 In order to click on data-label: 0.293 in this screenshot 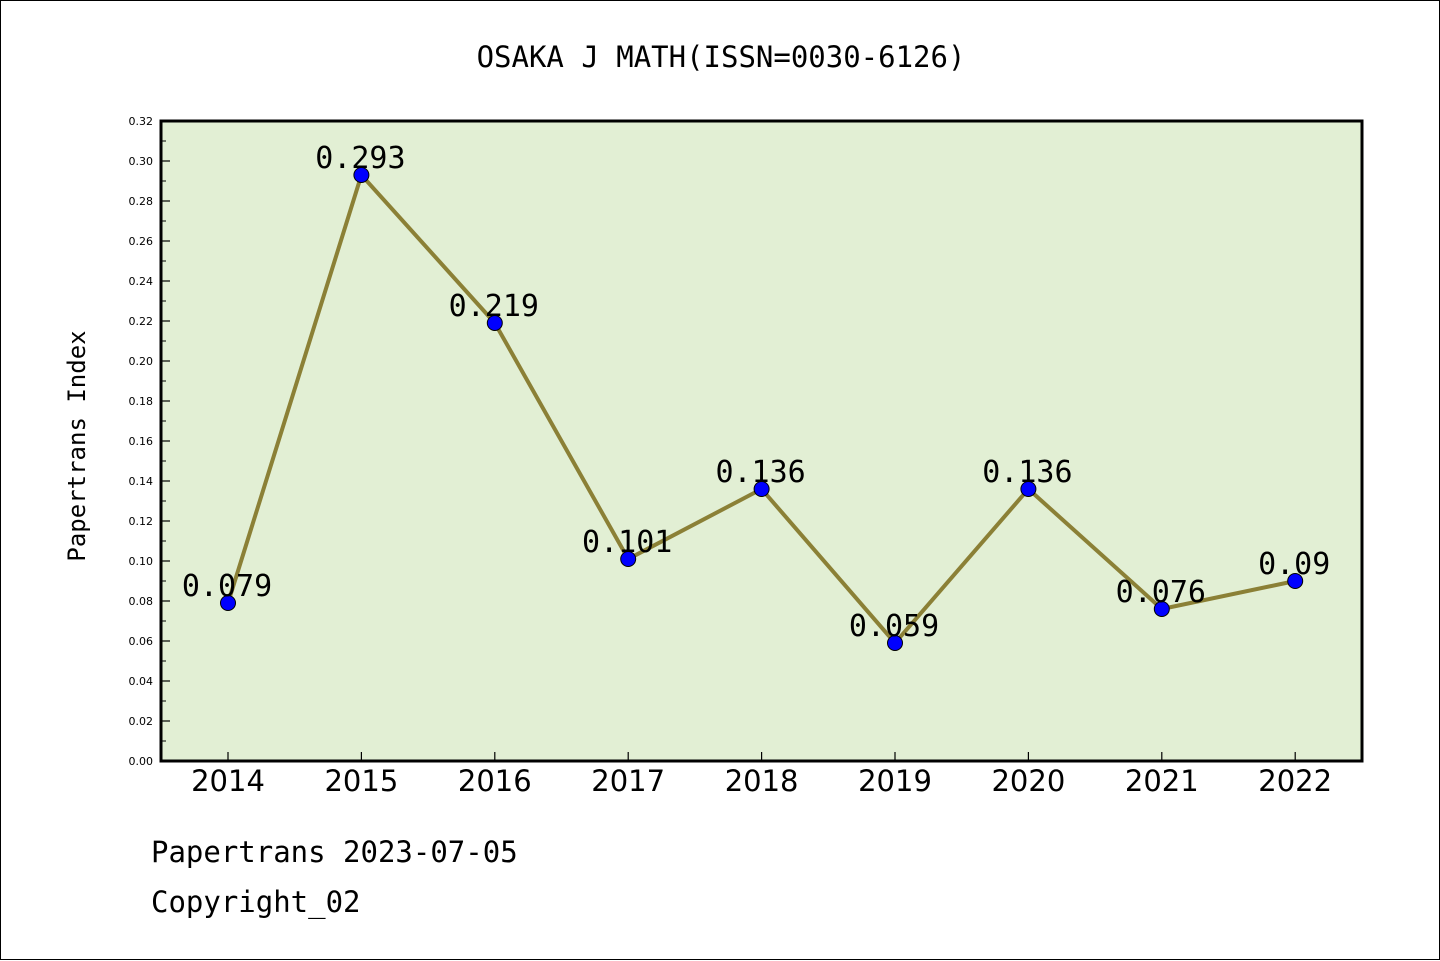, I will do `click(360, 158)`.